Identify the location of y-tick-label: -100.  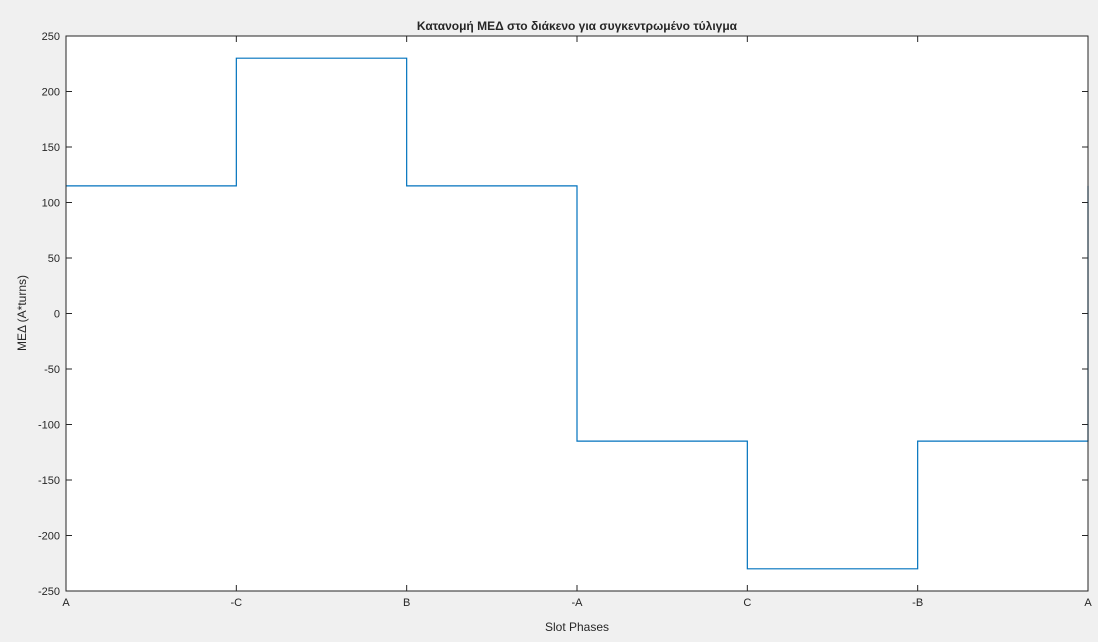
(49, 426).